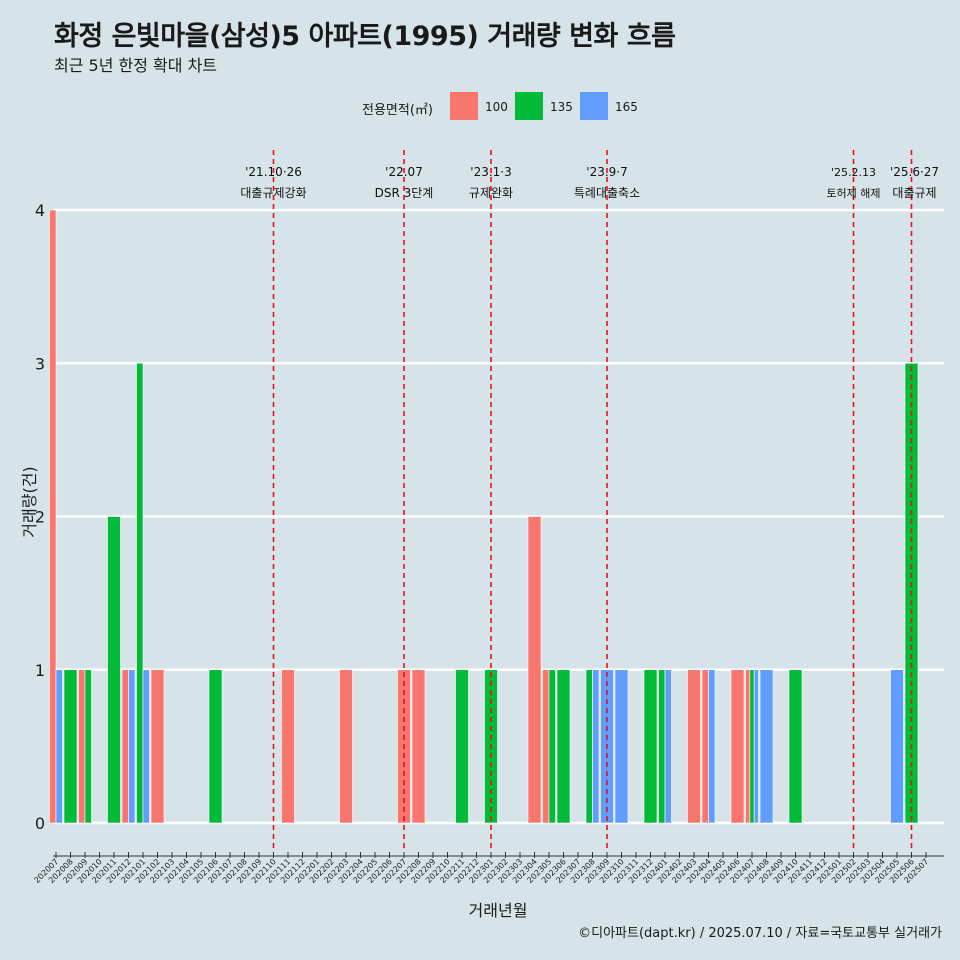 This screenshot has width=960, height=960. I want to click on event-date-4: '25.2.13, so click(853, 172).